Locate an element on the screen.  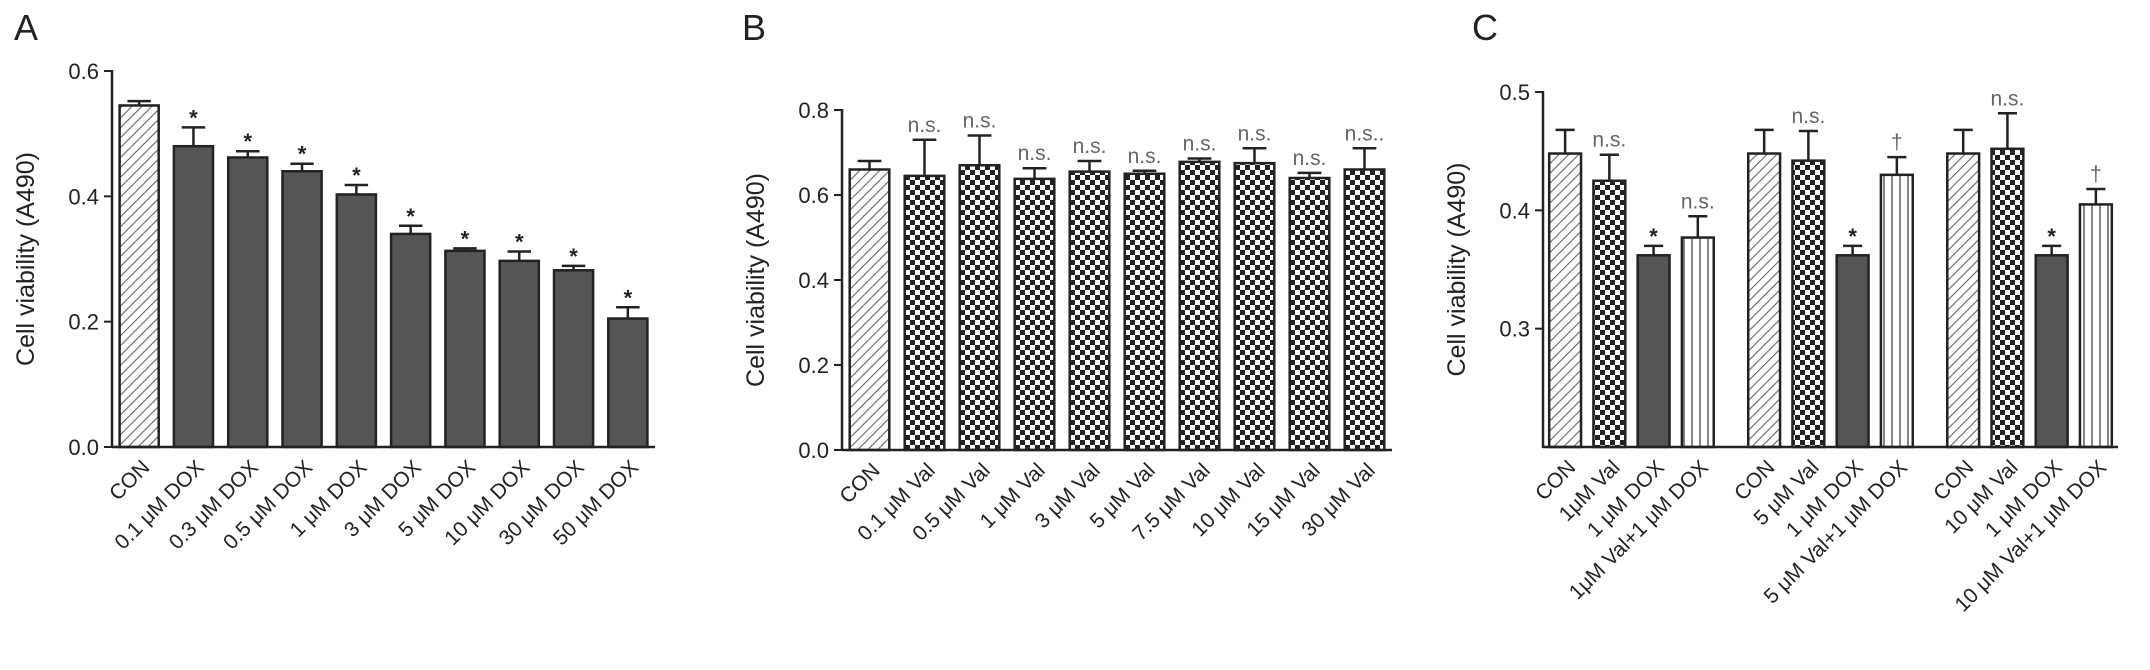
significance-label: n.s.. is located at coordinates (1365, 133).